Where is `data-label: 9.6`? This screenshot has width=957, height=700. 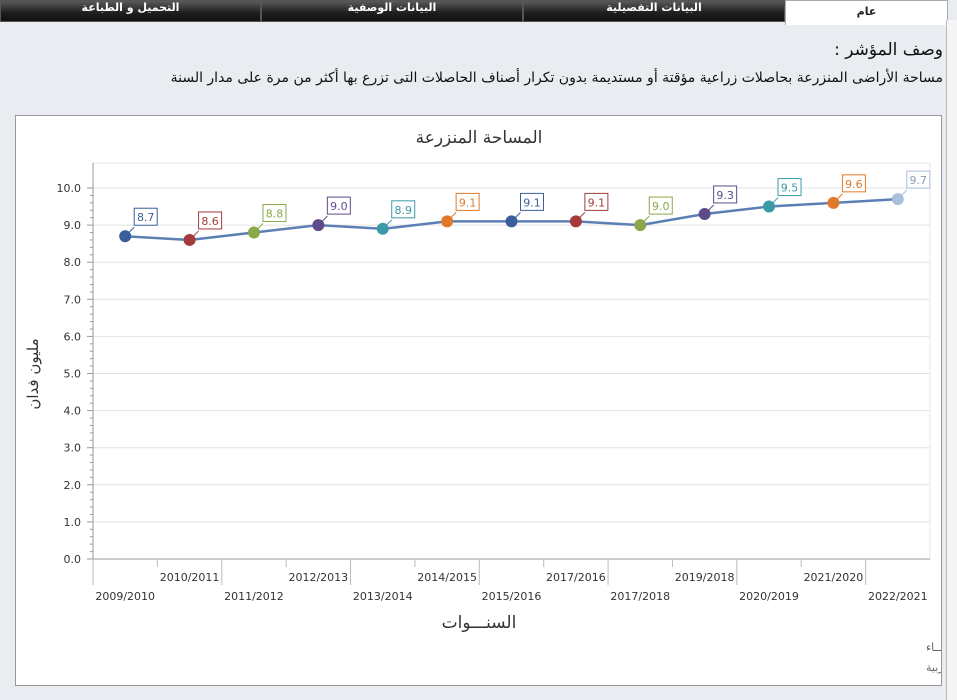 data-label: 9.6 is located at coordinates (854, 184).